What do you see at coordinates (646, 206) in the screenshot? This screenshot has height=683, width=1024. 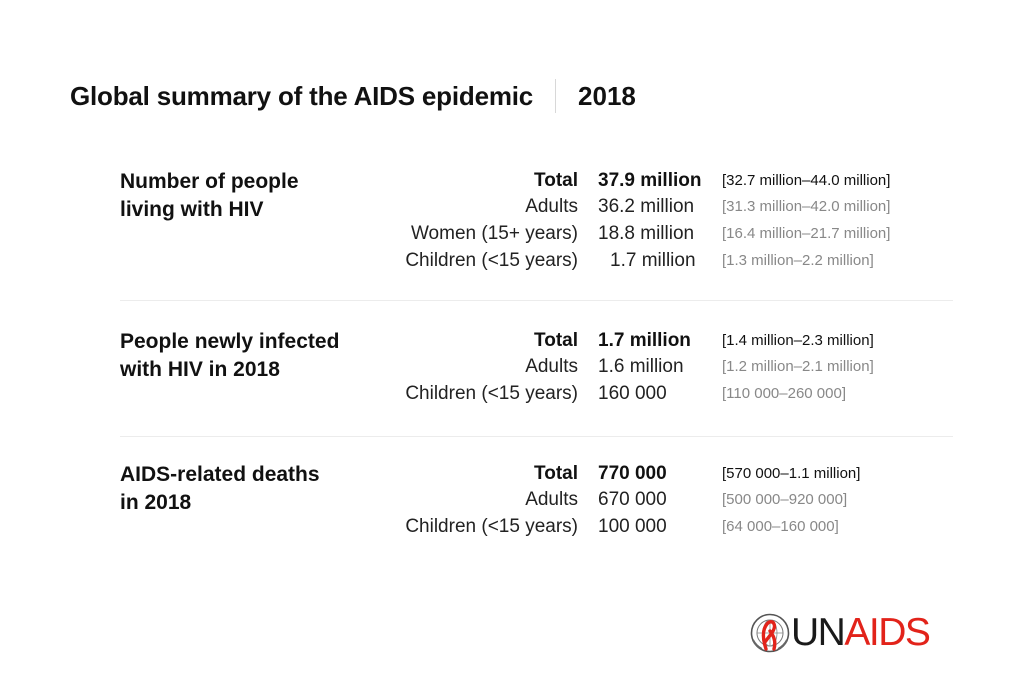 I see `stat-value: 36.2 million` at bounding box center [646, 206].